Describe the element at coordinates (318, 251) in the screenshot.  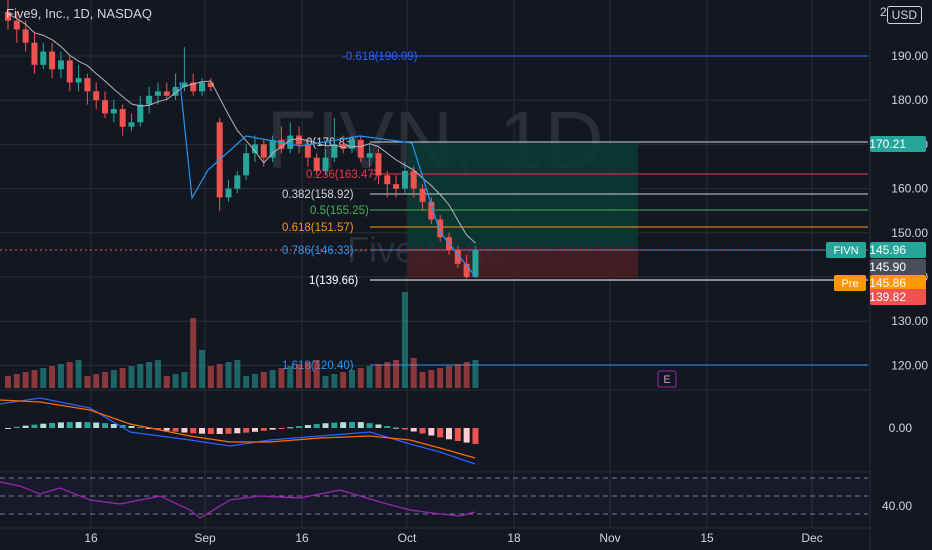
I see `fib-level-label: 0.786(146.33)` at that location.